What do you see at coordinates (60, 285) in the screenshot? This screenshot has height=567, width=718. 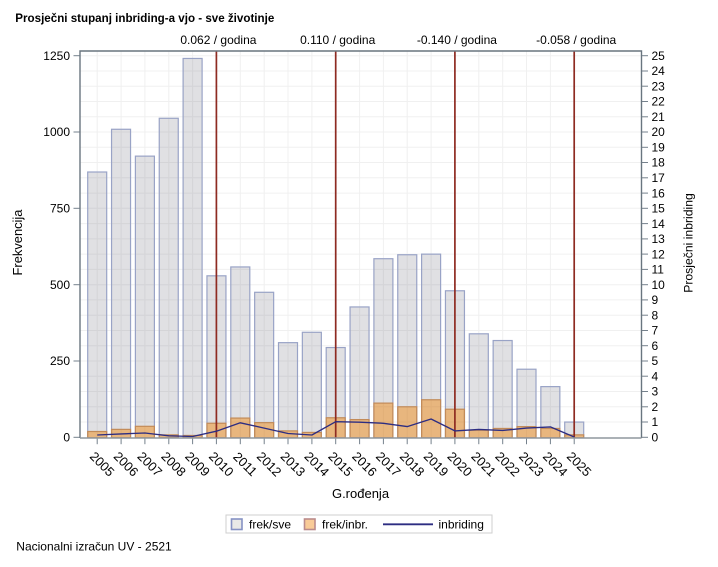 I see `svg-text: 500` at bounding box center [60, 285].